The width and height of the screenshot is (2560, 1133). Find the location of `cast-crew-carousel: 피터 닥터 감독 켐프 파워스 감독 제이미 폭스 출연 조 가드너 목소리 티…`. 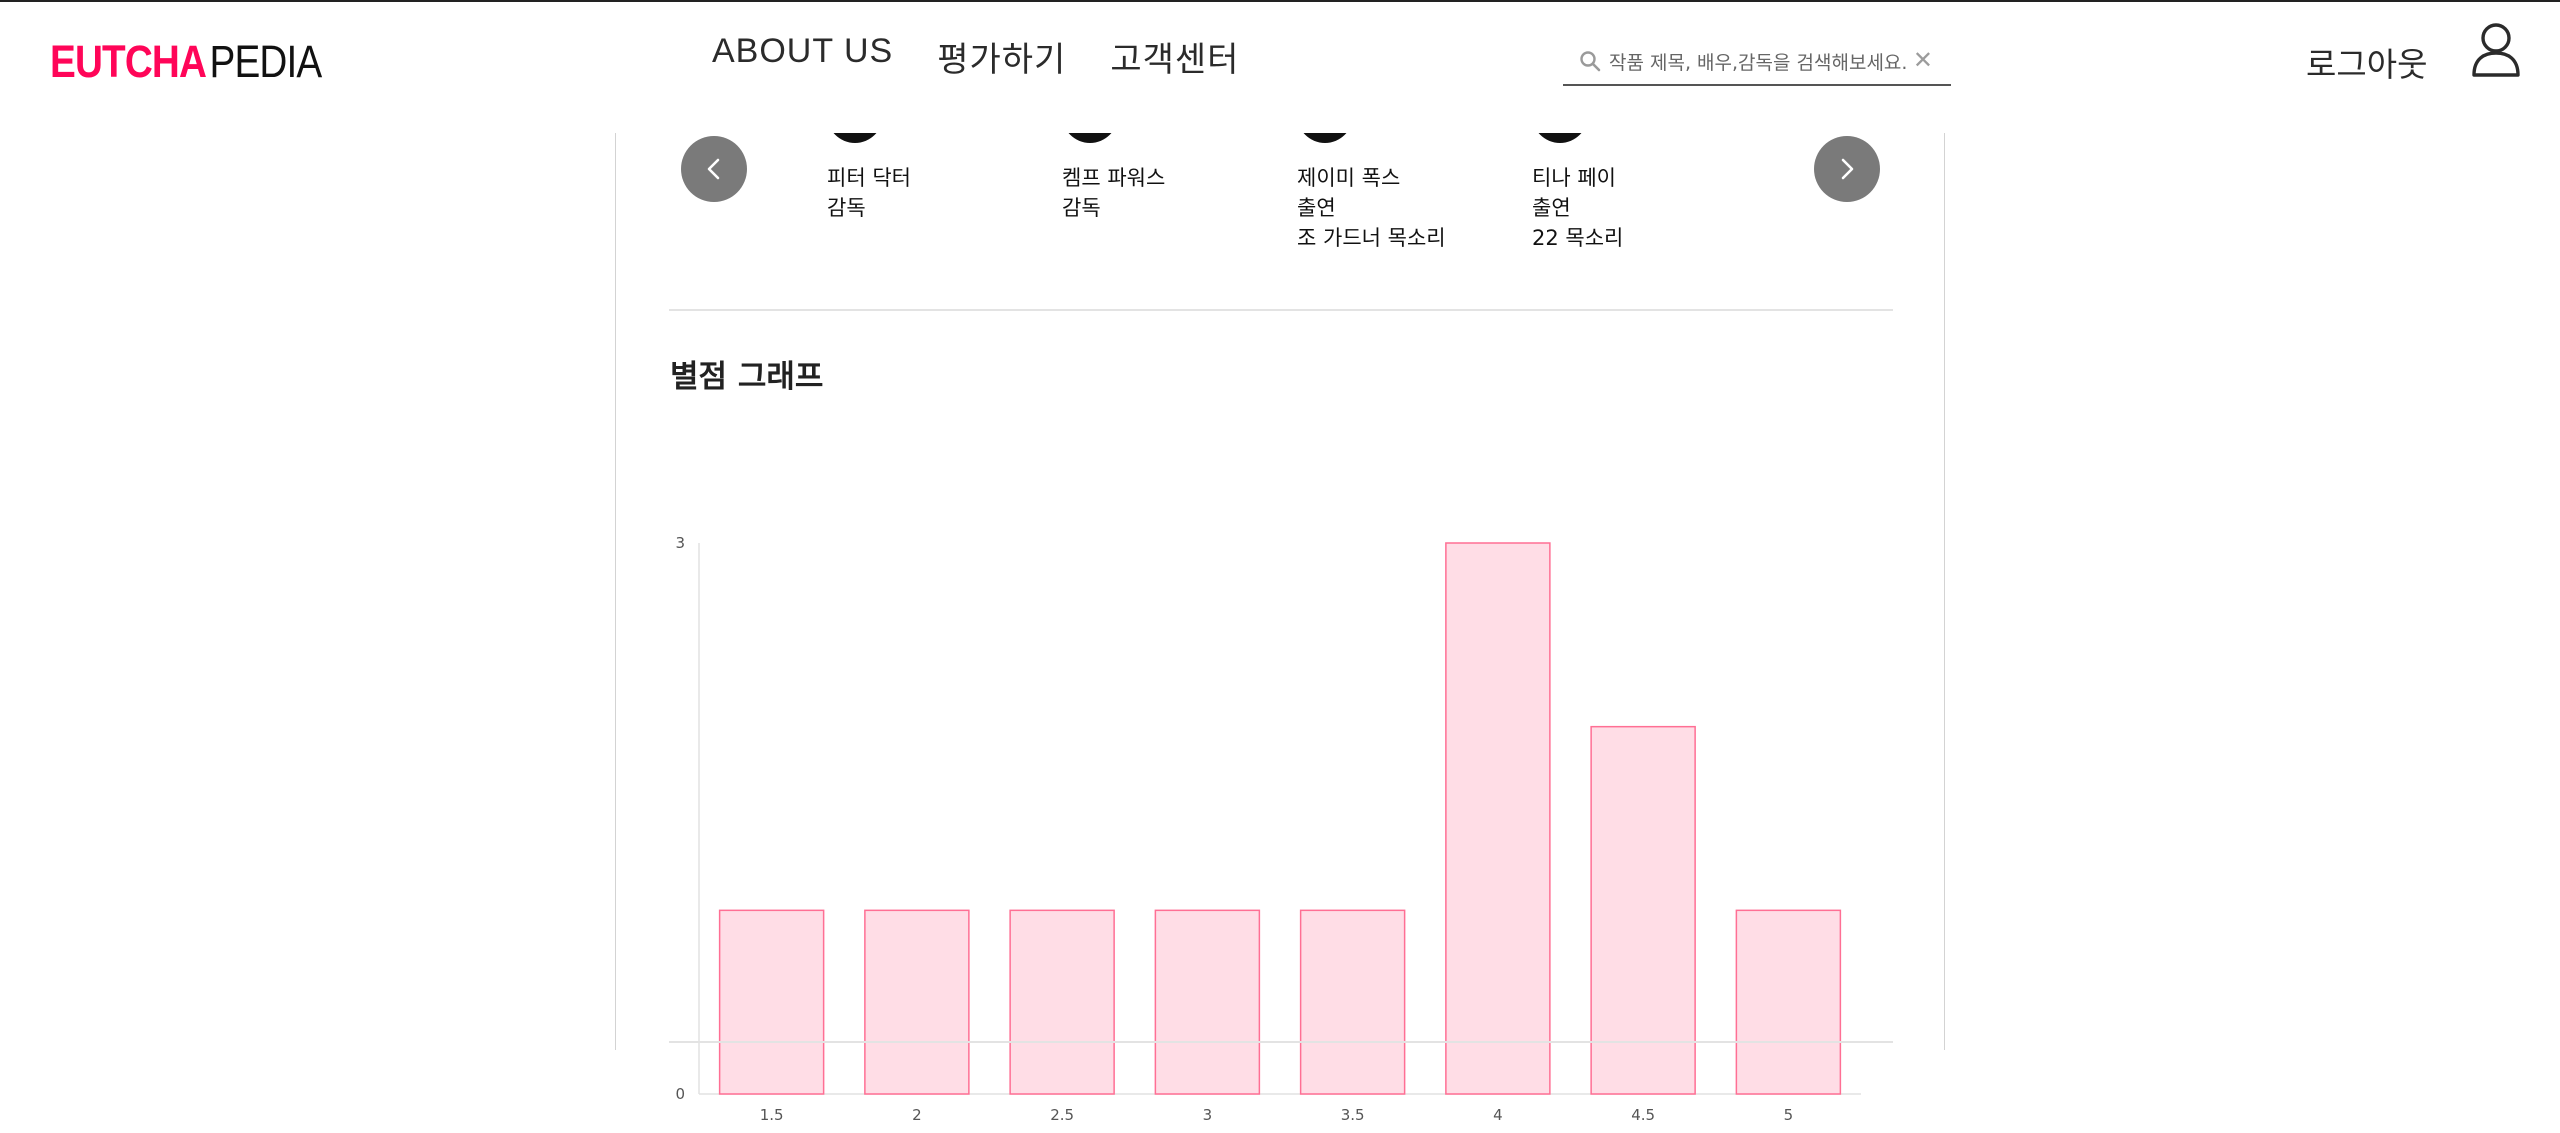

cast-crew-carousel: 피터 닥터 감독 켐프 파워스 감독 제이미 폭스 출연 조 가드너 목소리 티… is located at coordinates (1280, 221).